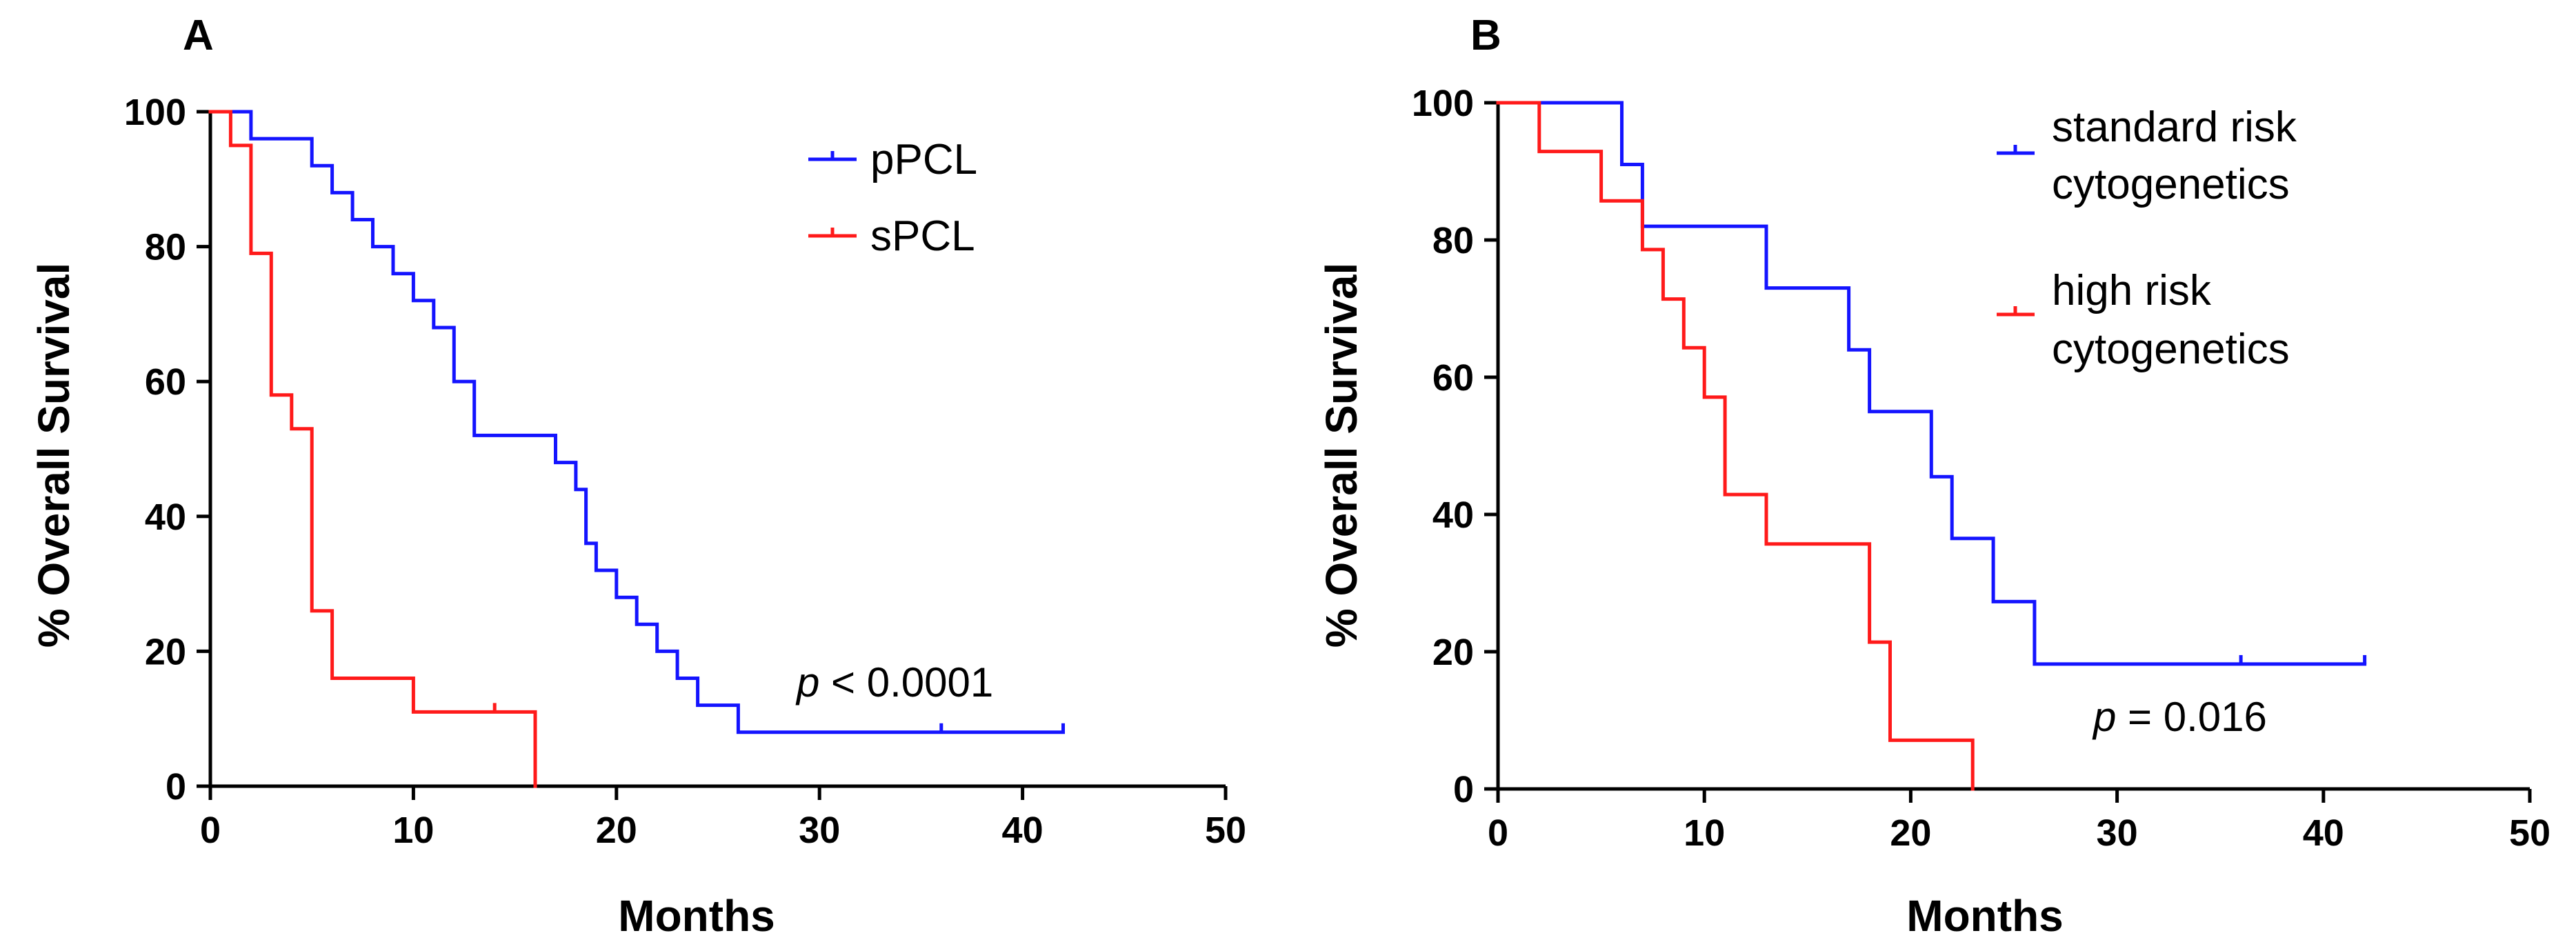 The width and height of the screenshot is (2576, 951). Describe the element at coordinates (2171, 184) in the screenshot. I see `panel-b-legend-label-standard-risk-line2: cytogenetics` at that location.